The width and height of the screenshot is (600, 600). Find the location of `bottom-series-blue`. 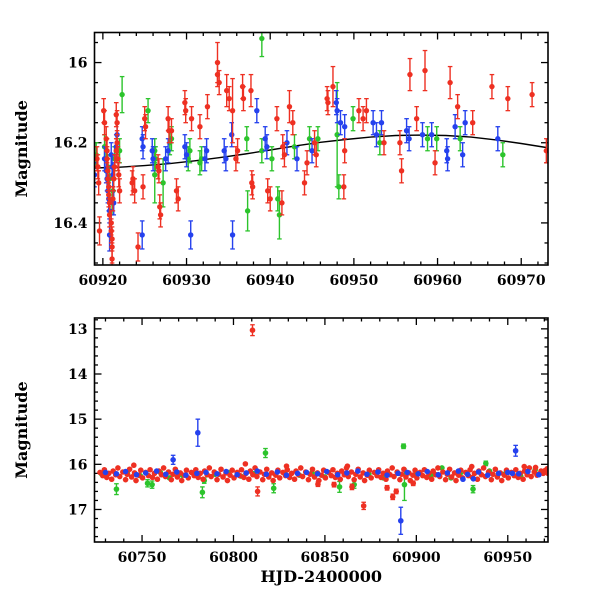

bottom-series-blue is located at coordinates (322, 476).